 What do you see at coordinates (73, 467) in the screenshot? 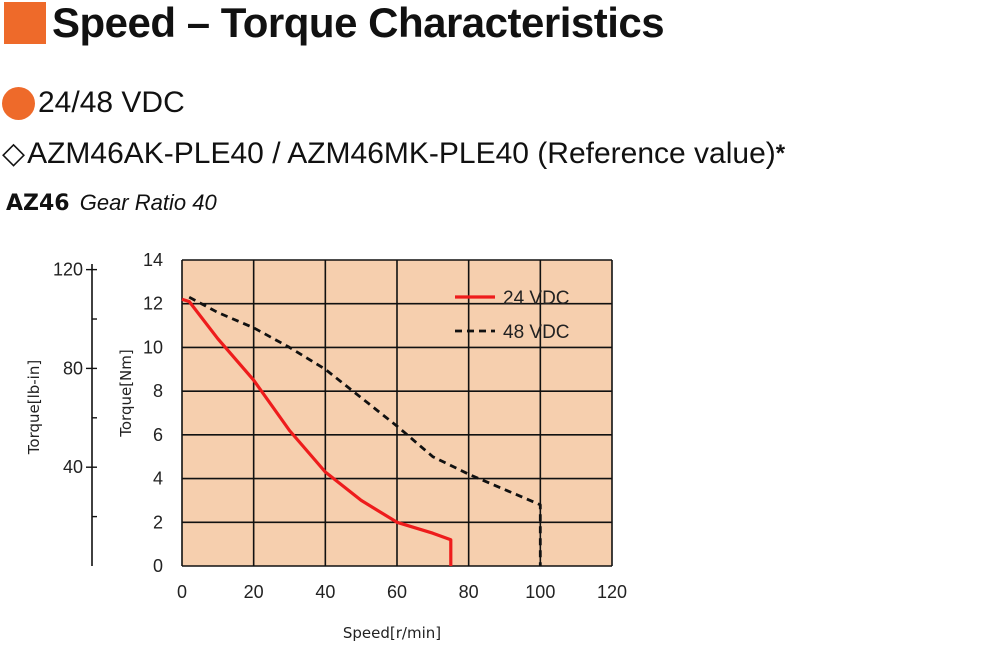
I see `y2-tick-label: 40` at bounding box center [73, 467].